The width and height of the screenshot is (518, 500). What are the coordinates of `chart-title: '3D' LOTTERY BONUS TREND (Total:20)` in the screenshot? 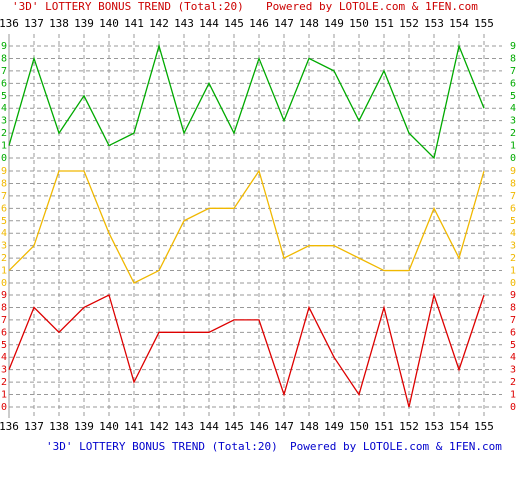 It's located at (162, 446).